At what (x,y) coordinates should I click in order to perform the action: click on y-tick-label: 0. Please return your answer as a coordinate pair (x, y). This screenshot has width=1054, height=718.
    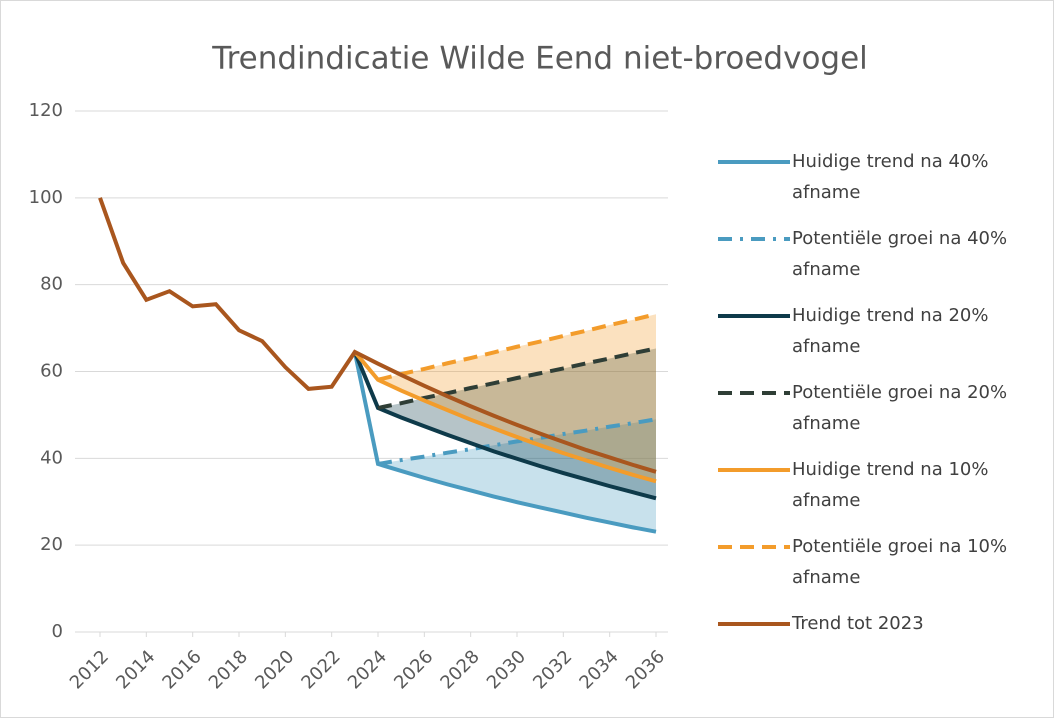
    Looking at the image, I should click on (57, 631).